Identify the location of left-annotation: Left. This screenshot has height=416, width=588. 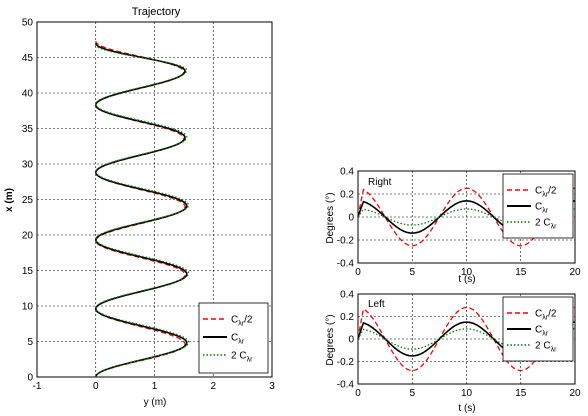
(376, 304).